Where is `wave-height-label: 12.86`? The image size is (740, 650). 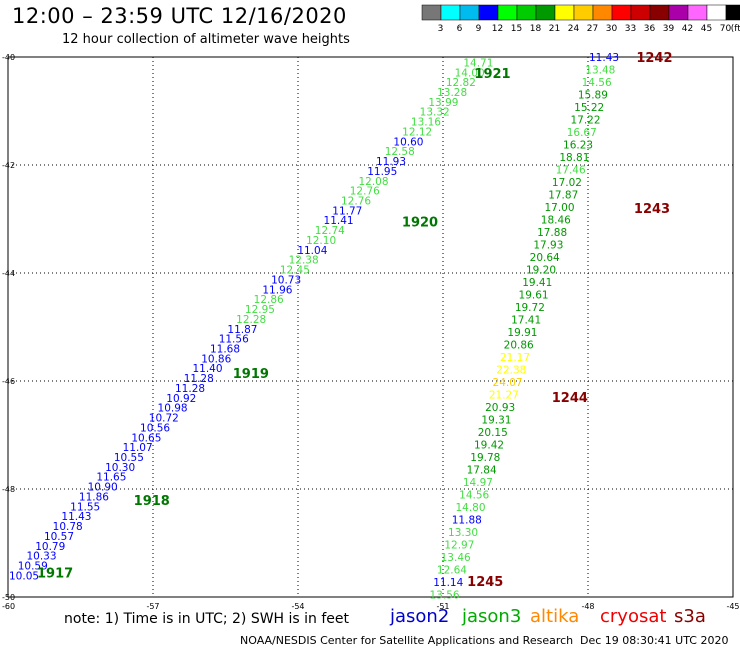
wave-height-label: 12.86 is located at coordinates (269, 300).